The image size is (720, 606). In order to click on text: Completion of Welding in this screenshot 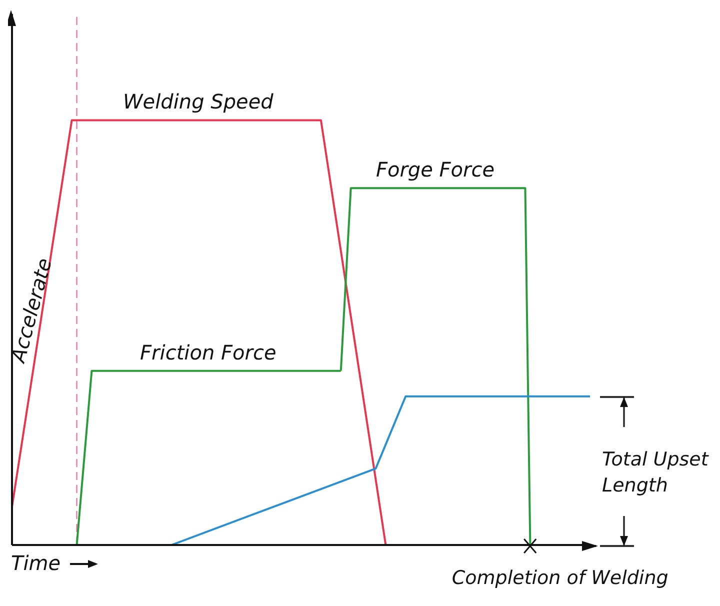, I will do `click(560, 578)`.